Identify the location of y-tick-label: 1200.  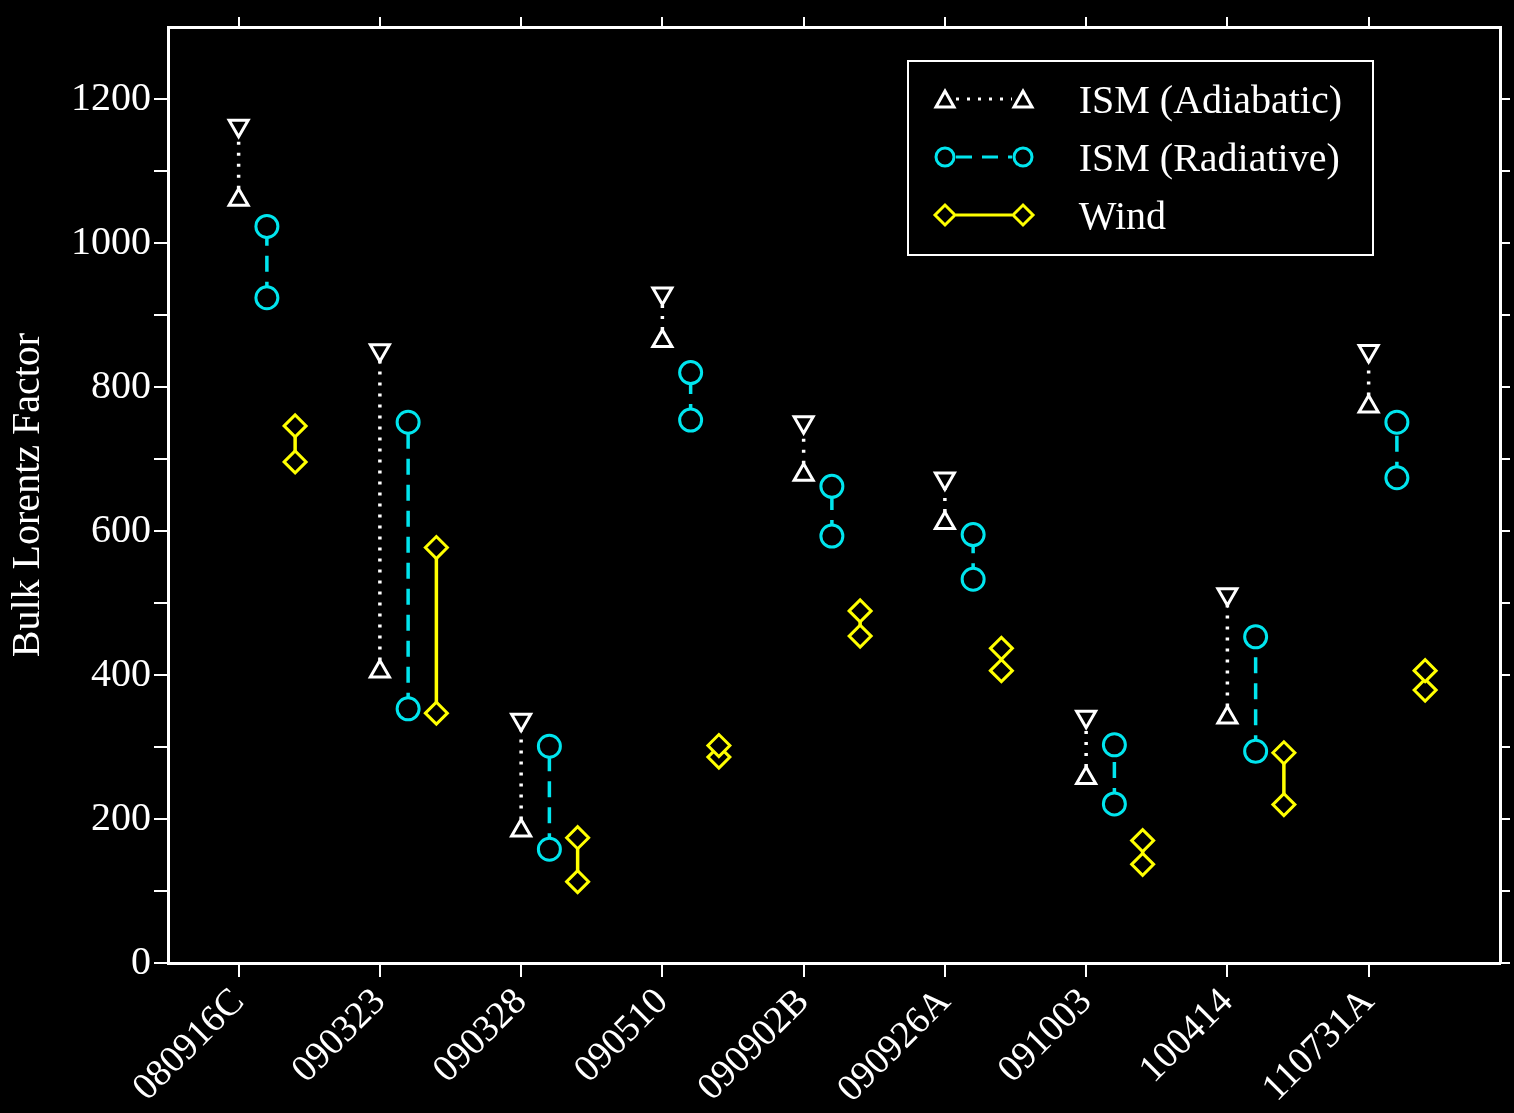
(111, 96).